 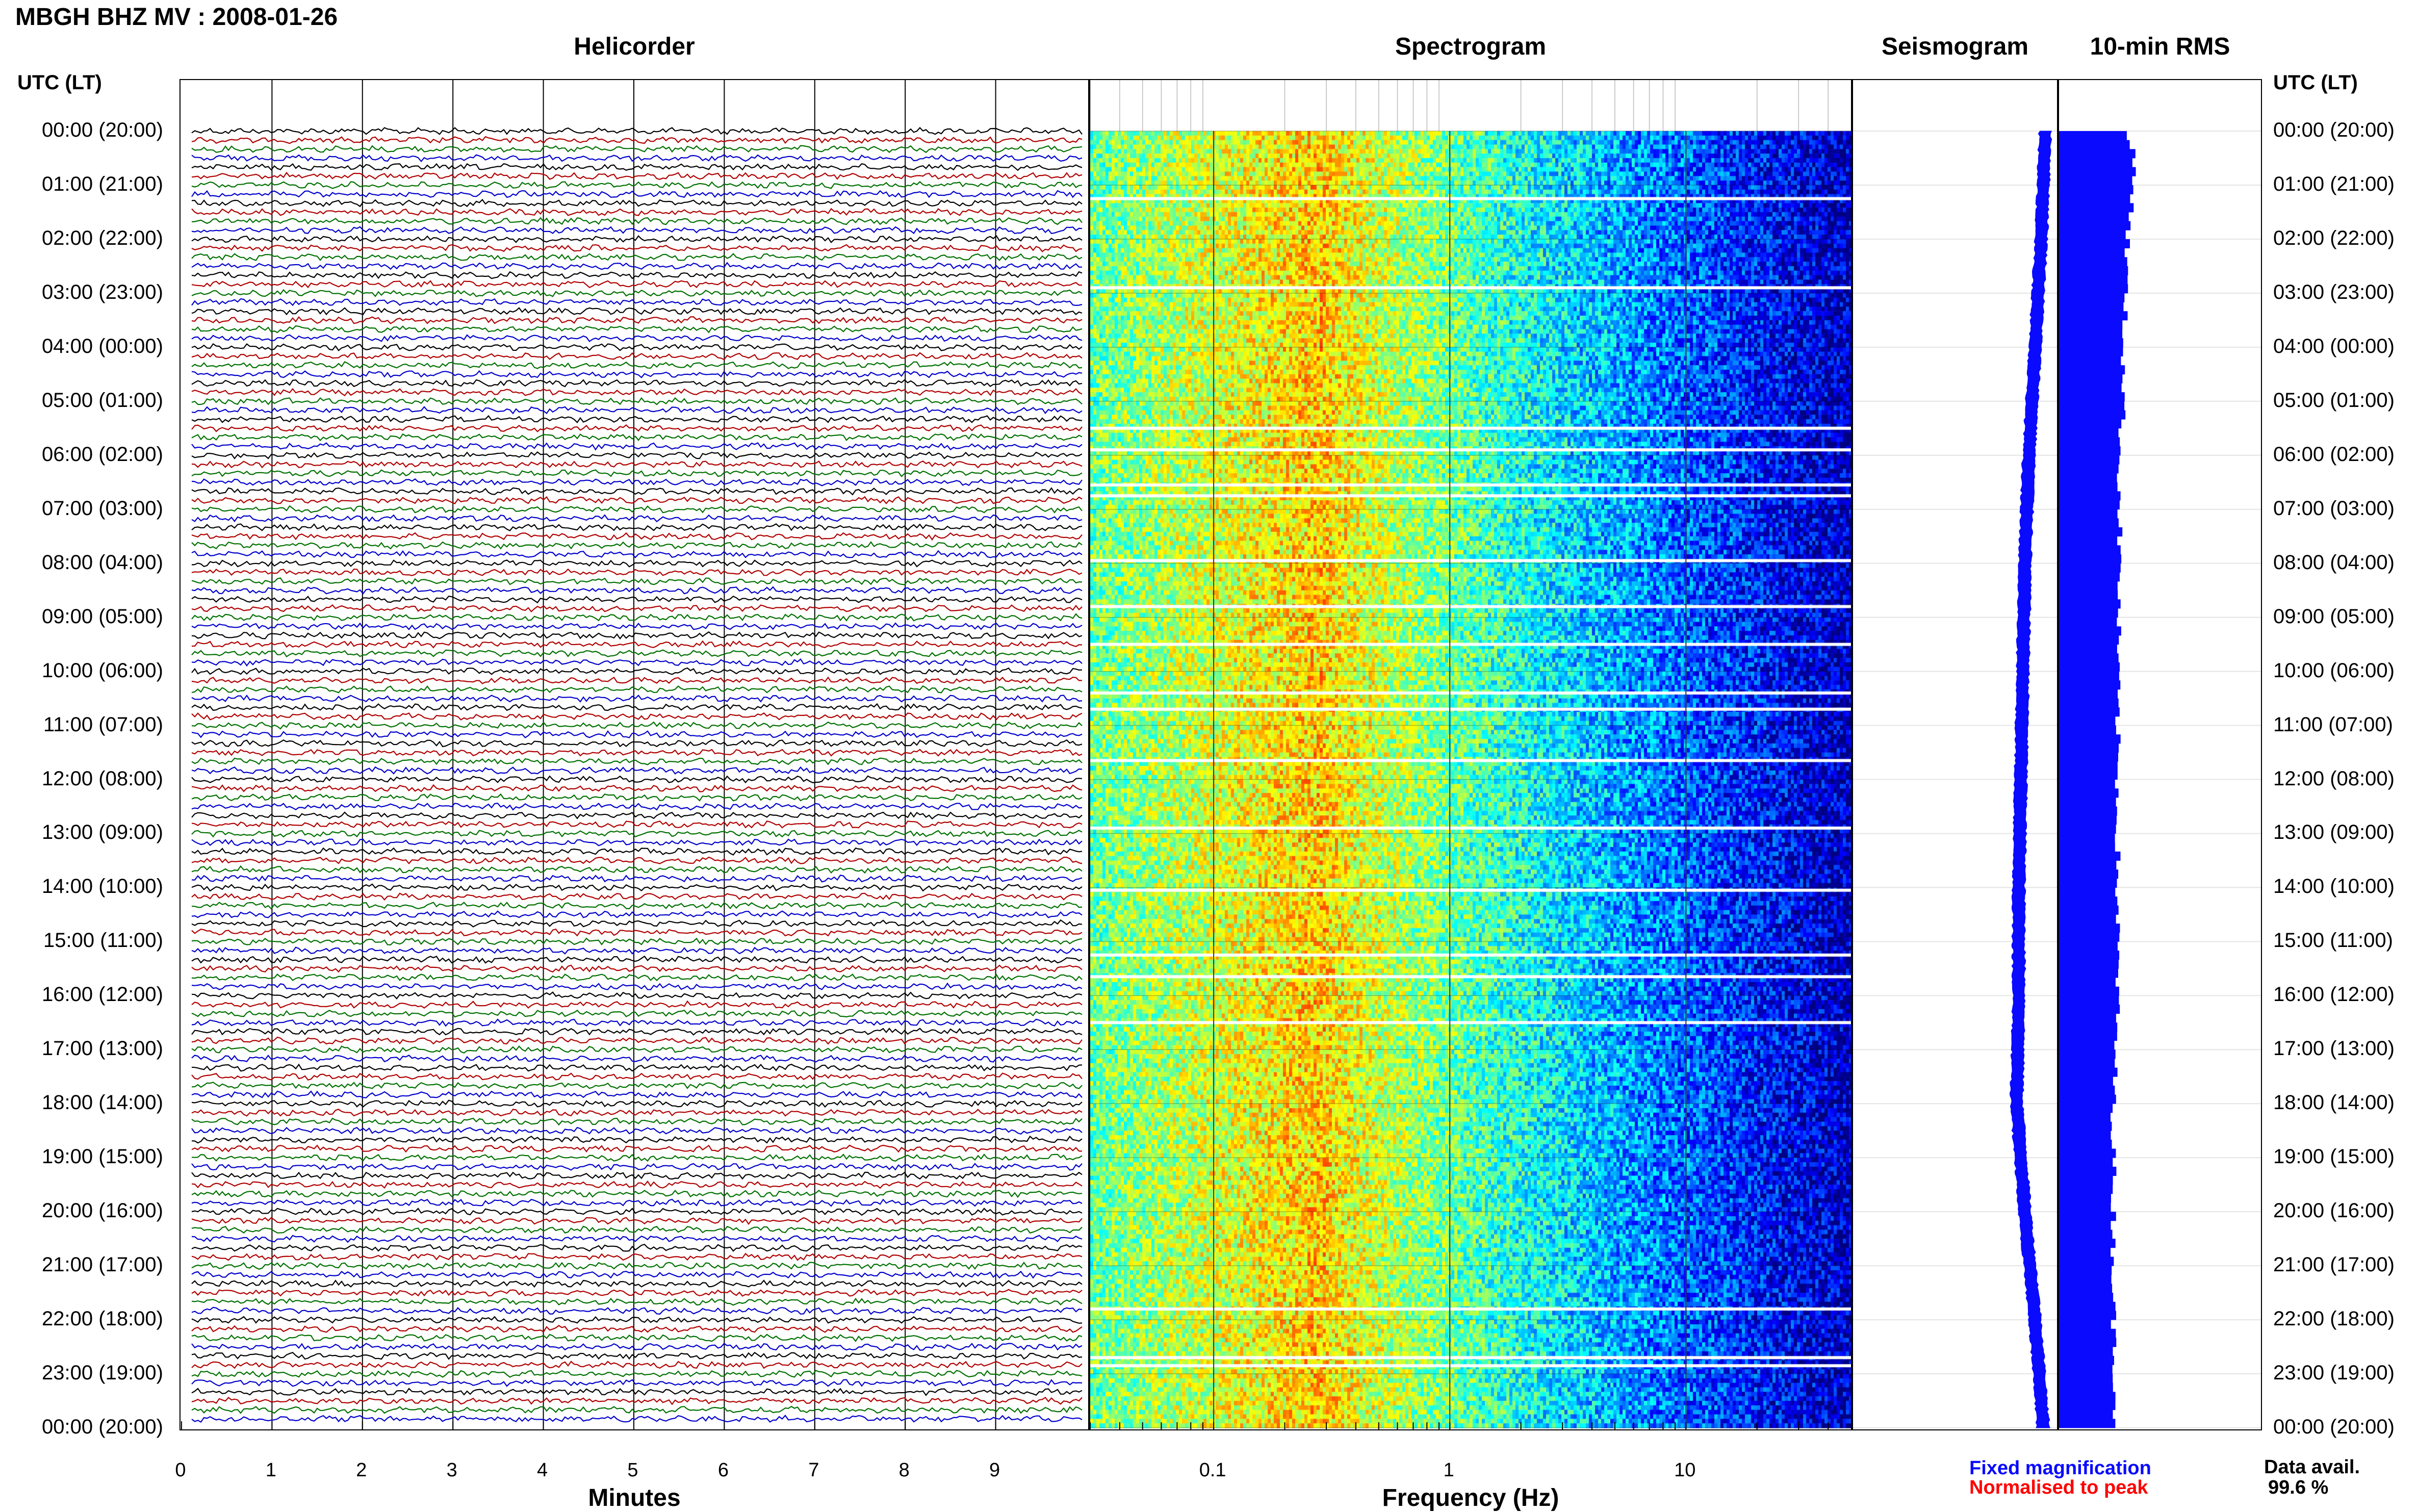 What do you see at coordinates (2030, 780) in the screenshot?
I see `seismogram-trace` at bounding box center [2030, 780].